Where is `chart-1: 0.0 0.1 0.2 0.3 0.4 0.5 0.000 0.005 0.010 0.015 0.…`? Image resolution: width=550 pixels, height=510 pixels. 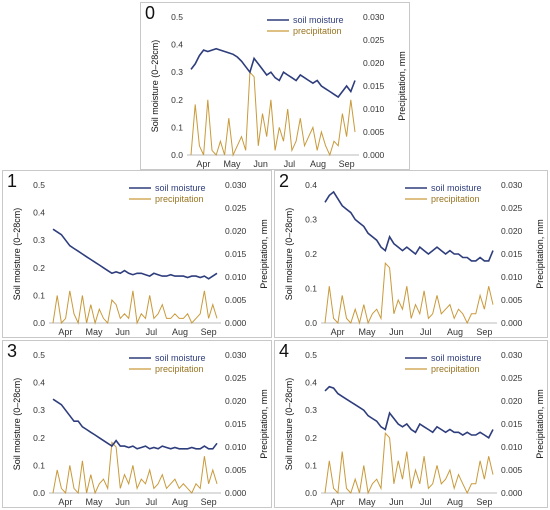
chart-1: 0.0 0.1 0.2 0.3 0.4 0.5 0.000 0.005 0.010 0.015 0.… is located at coordinates (140, 258).